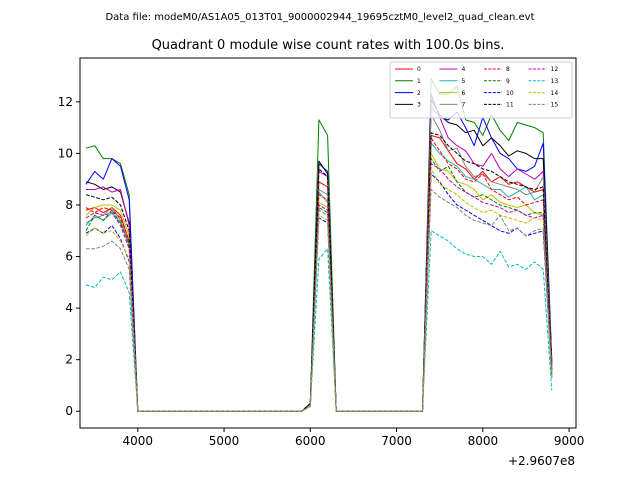  Describe the element at coordinates (396, 441) in the screenshot. I see `x-tick-label: 7000` at that location.